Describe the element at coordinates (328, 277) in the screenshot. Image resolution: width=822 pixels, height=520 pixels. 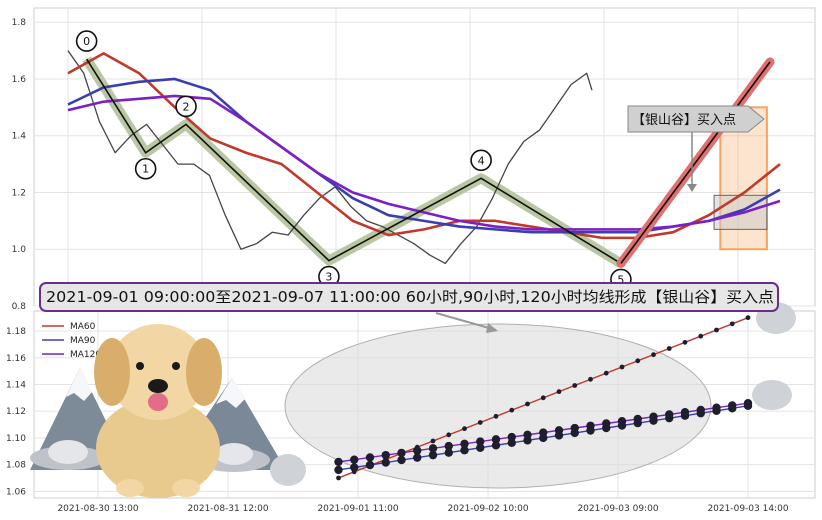
I see `wave-point-label: 3` at that location.